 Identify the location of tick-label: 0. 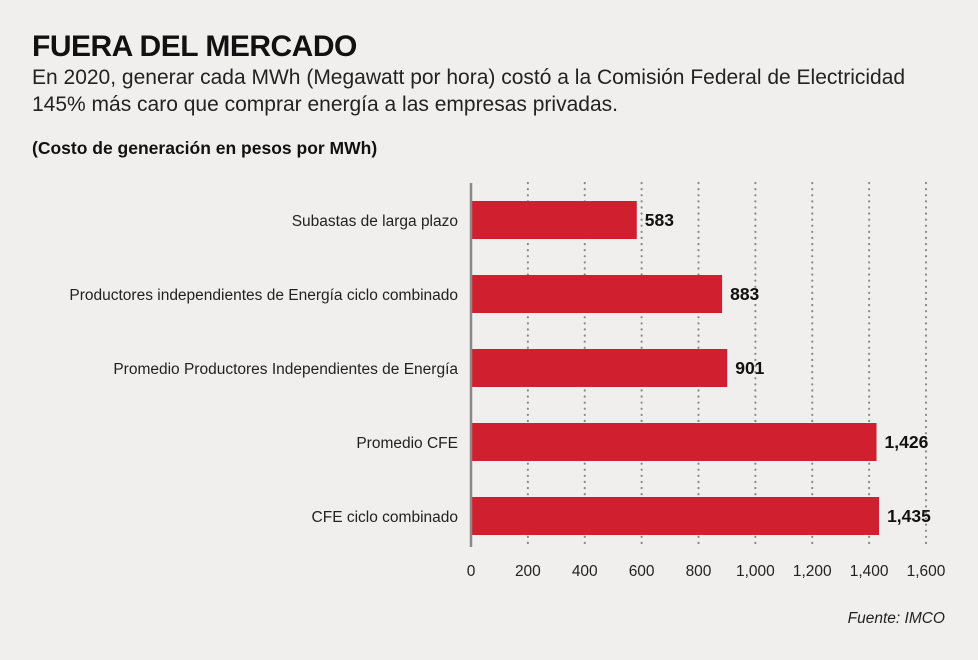
(471, 571).